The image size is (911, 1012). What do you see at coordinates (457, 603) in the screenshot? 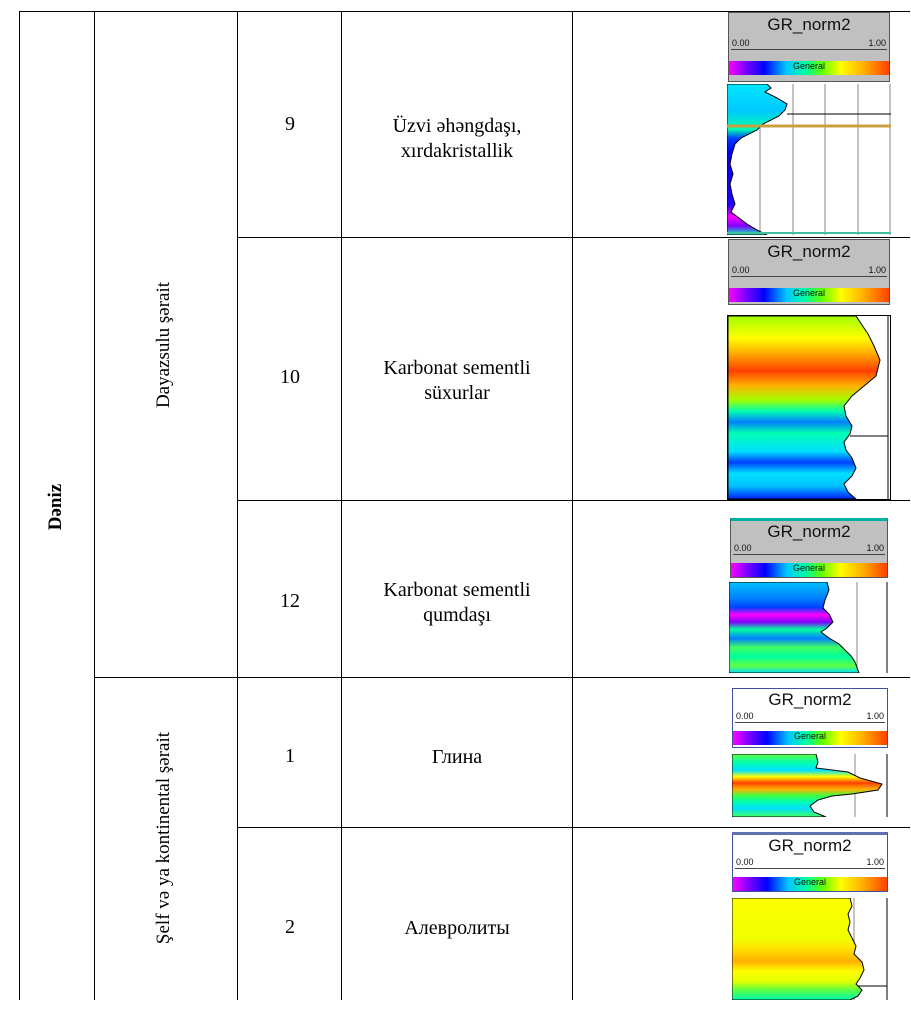
I see `row-description: Karbonat sementli qumdaşı` at bounding box center [457, 603].